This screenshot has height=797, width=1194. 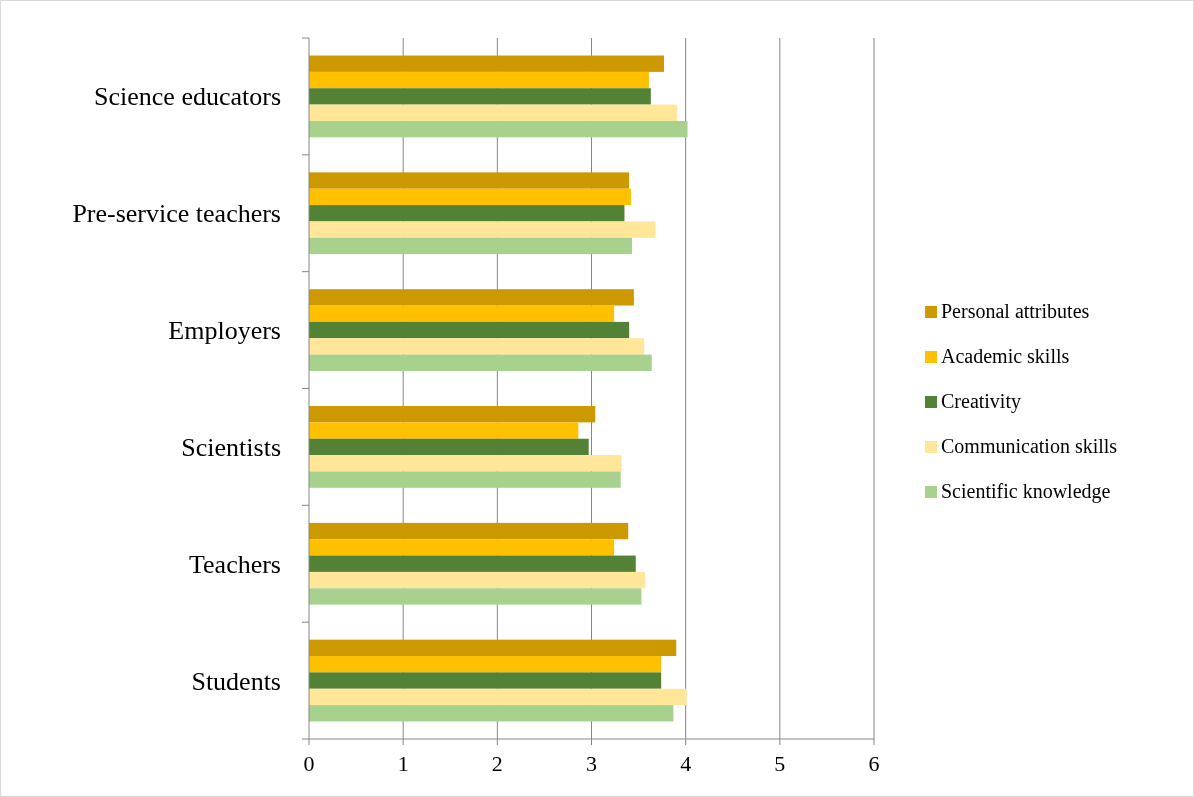 I want to click on y-tick-label: Science educators, so click(x=187, y=97).